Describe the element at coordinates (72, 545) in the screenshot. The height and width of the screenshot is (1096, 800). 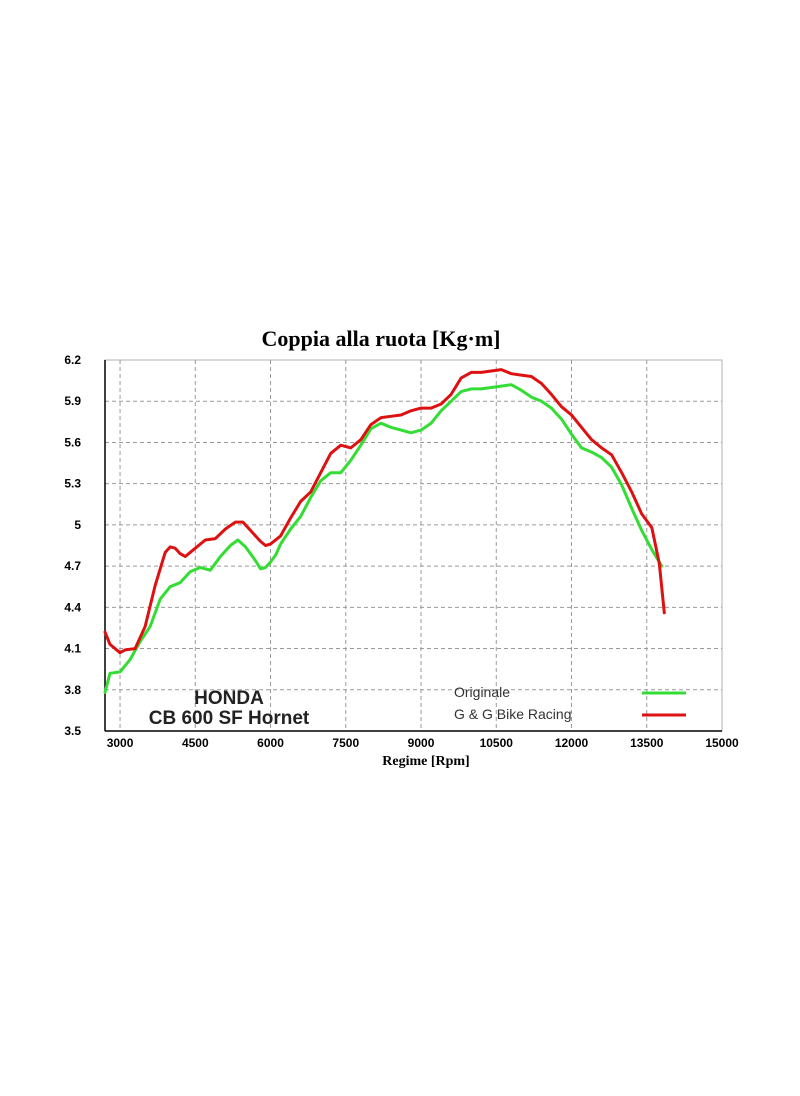
I see `y-tick-labels: 3.5 3.8 4.1 4.4 4.7 5 5.3 5.6 5.9 6.2` at that location.